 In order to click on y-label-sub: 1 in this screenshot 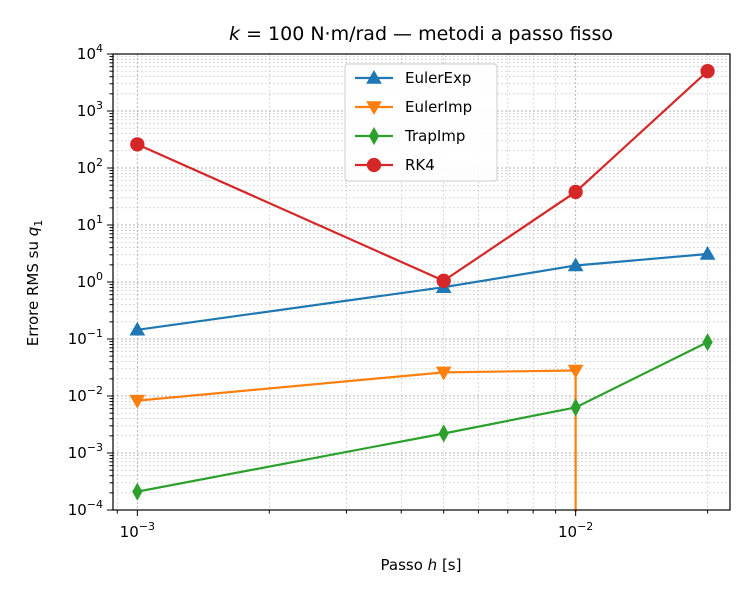, I will do `click(38, 223)`.